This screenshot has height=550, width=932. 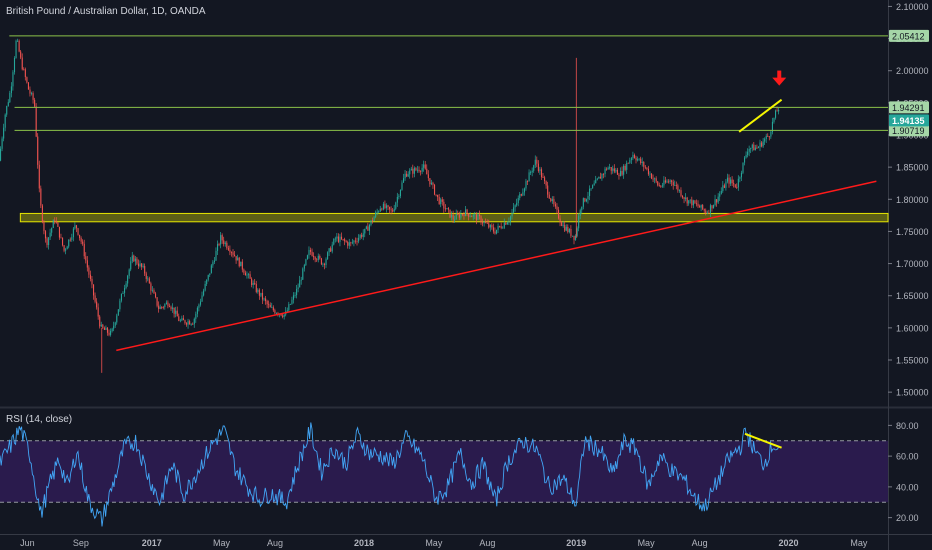 What do you see at coordinates (760, 115) in the screenshot?
I see `price-divergence-line` at bounding box center [760, 115].